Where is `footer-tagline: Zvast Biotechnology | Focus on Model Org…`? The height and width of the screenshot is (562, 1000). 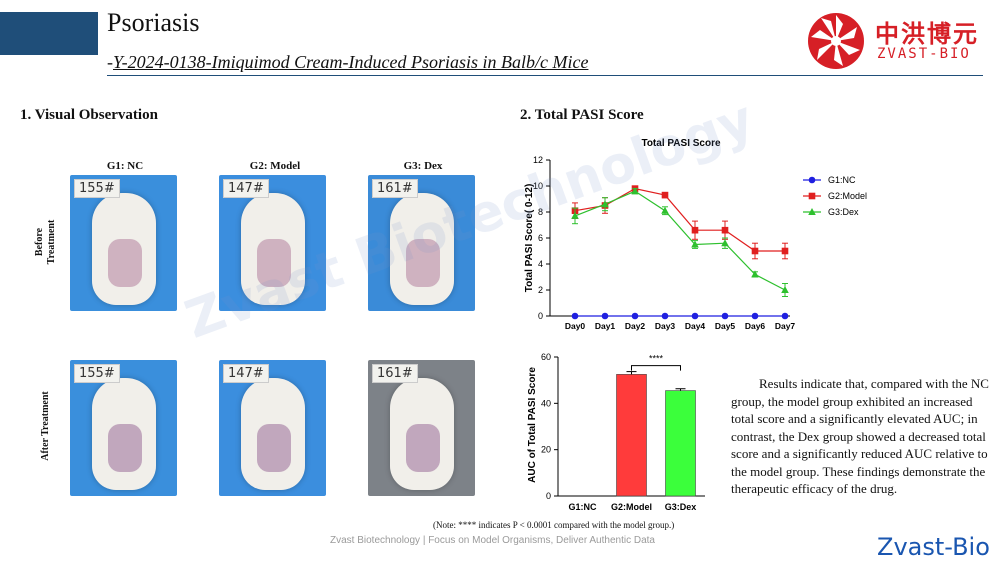 footer-tagline: Zvast Biotechnology | Focus on Model Org… is located at coordinates (492, 540).